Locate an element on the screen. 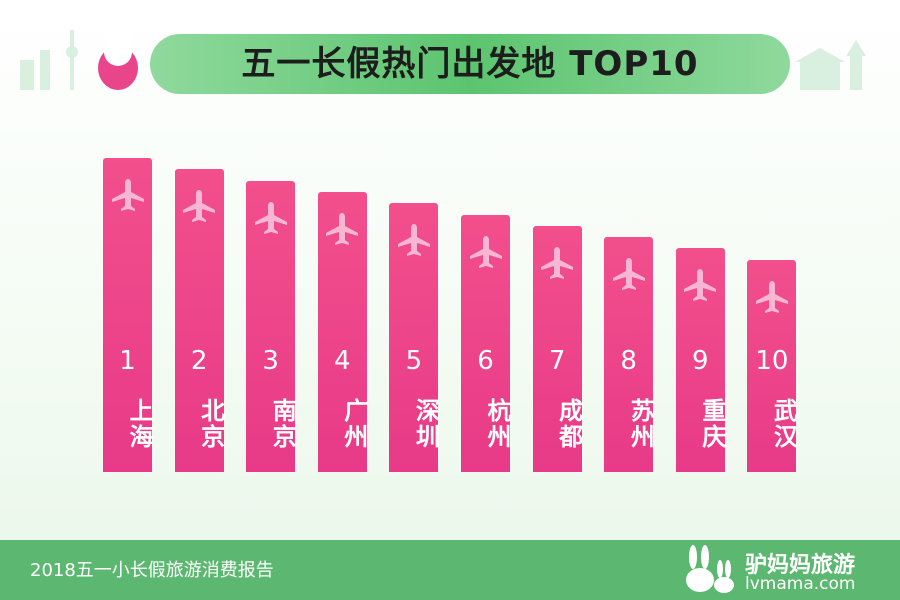 This screenshot has width=900, height=600. brand-logo is located at coordinates (710, 569).